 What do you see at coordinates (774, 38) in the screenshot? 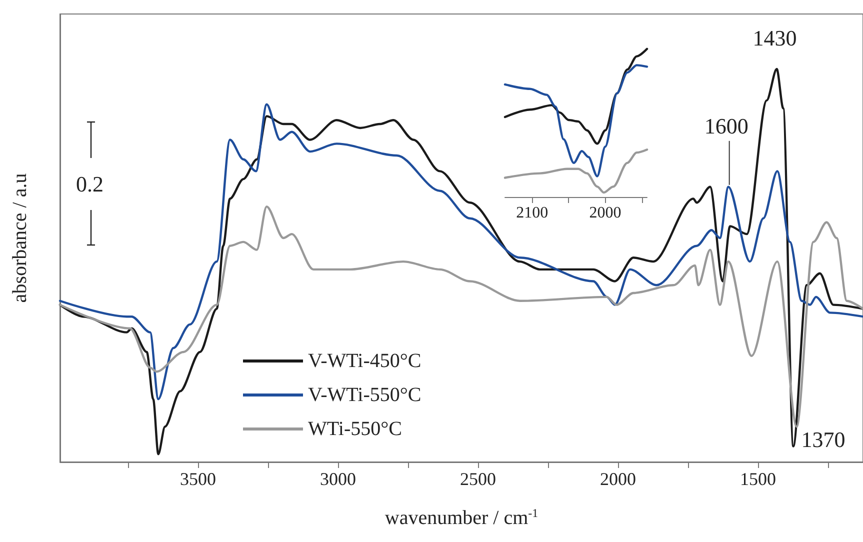
I see `annotation: 1430` at bounding box center [774, 38].